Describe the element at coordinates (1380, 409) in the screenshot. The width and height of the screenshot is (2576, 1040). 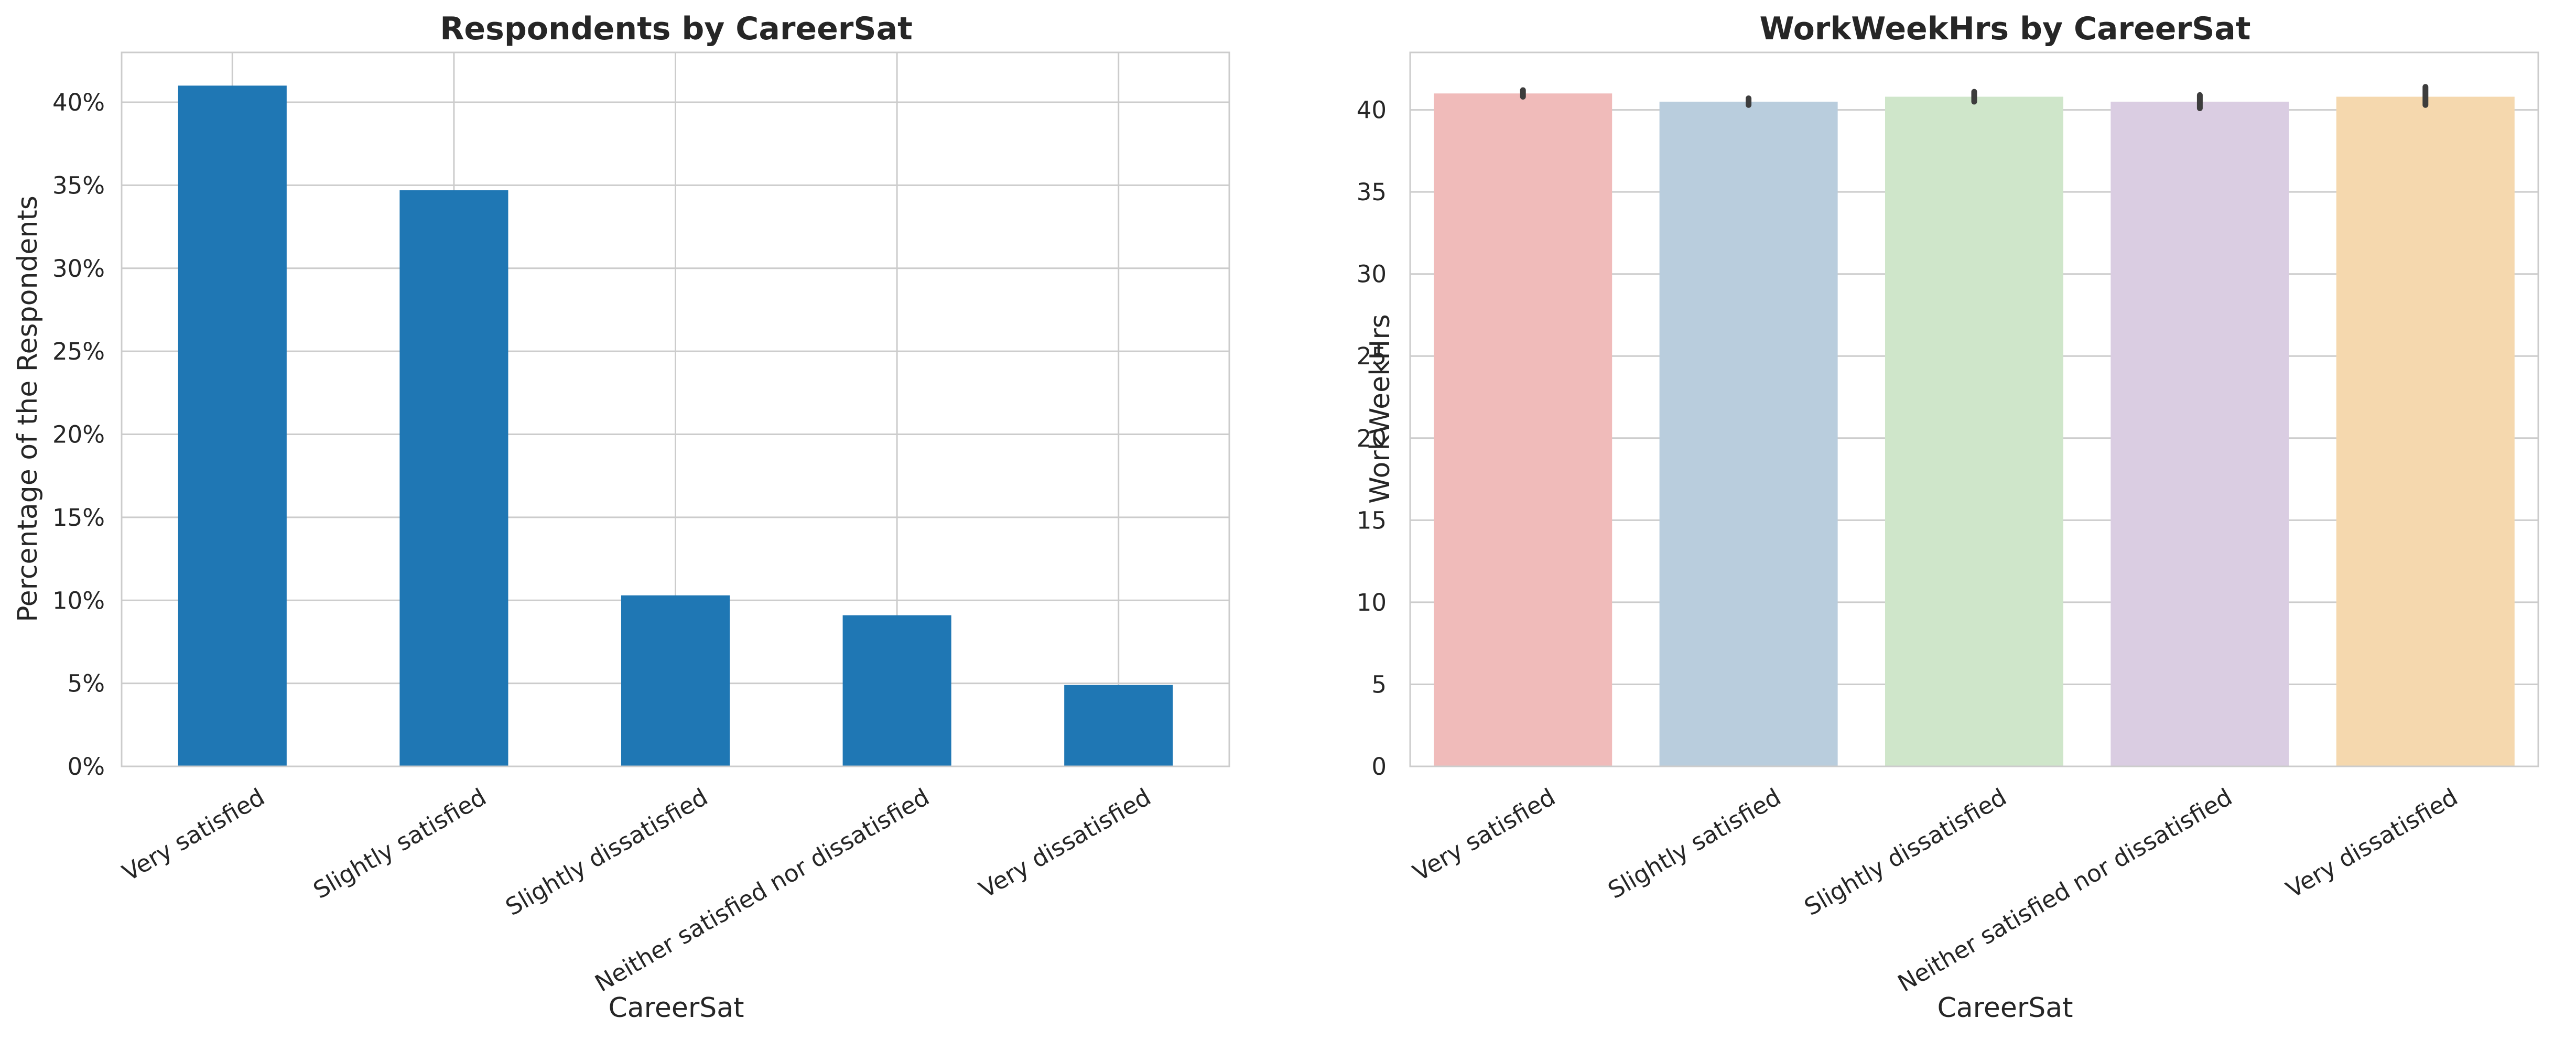
I see `y-axis-label: WorkWeekHrs` at that location.